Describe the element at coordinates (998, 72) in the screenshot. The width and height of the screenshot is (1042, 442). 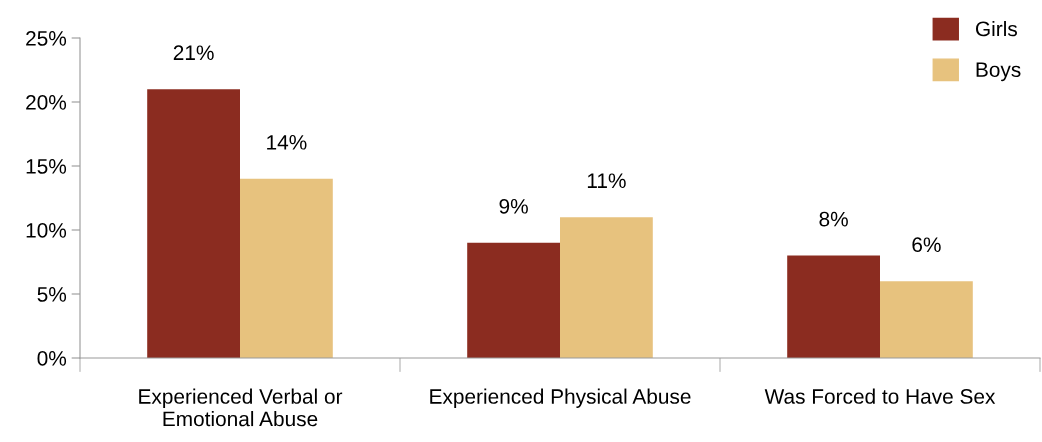
I see `legend-label: Boys` at that location.